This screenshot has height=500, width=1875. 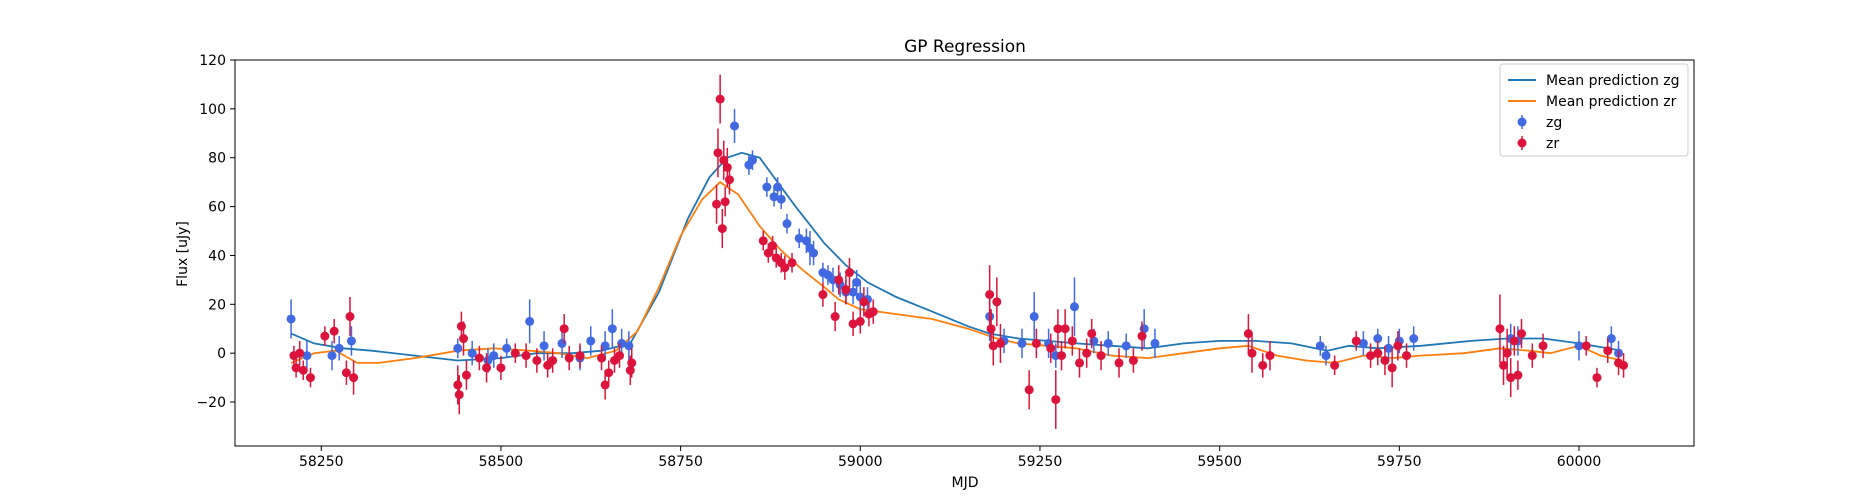 I want to click on legend-entry: zg, so click(x=1539, y=123).